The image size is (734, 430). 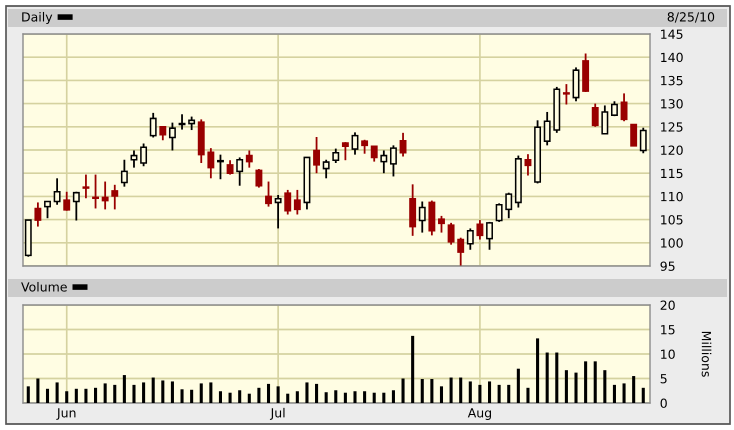 I want to click on y-tick-label: 140, so click(x=672, y=57).